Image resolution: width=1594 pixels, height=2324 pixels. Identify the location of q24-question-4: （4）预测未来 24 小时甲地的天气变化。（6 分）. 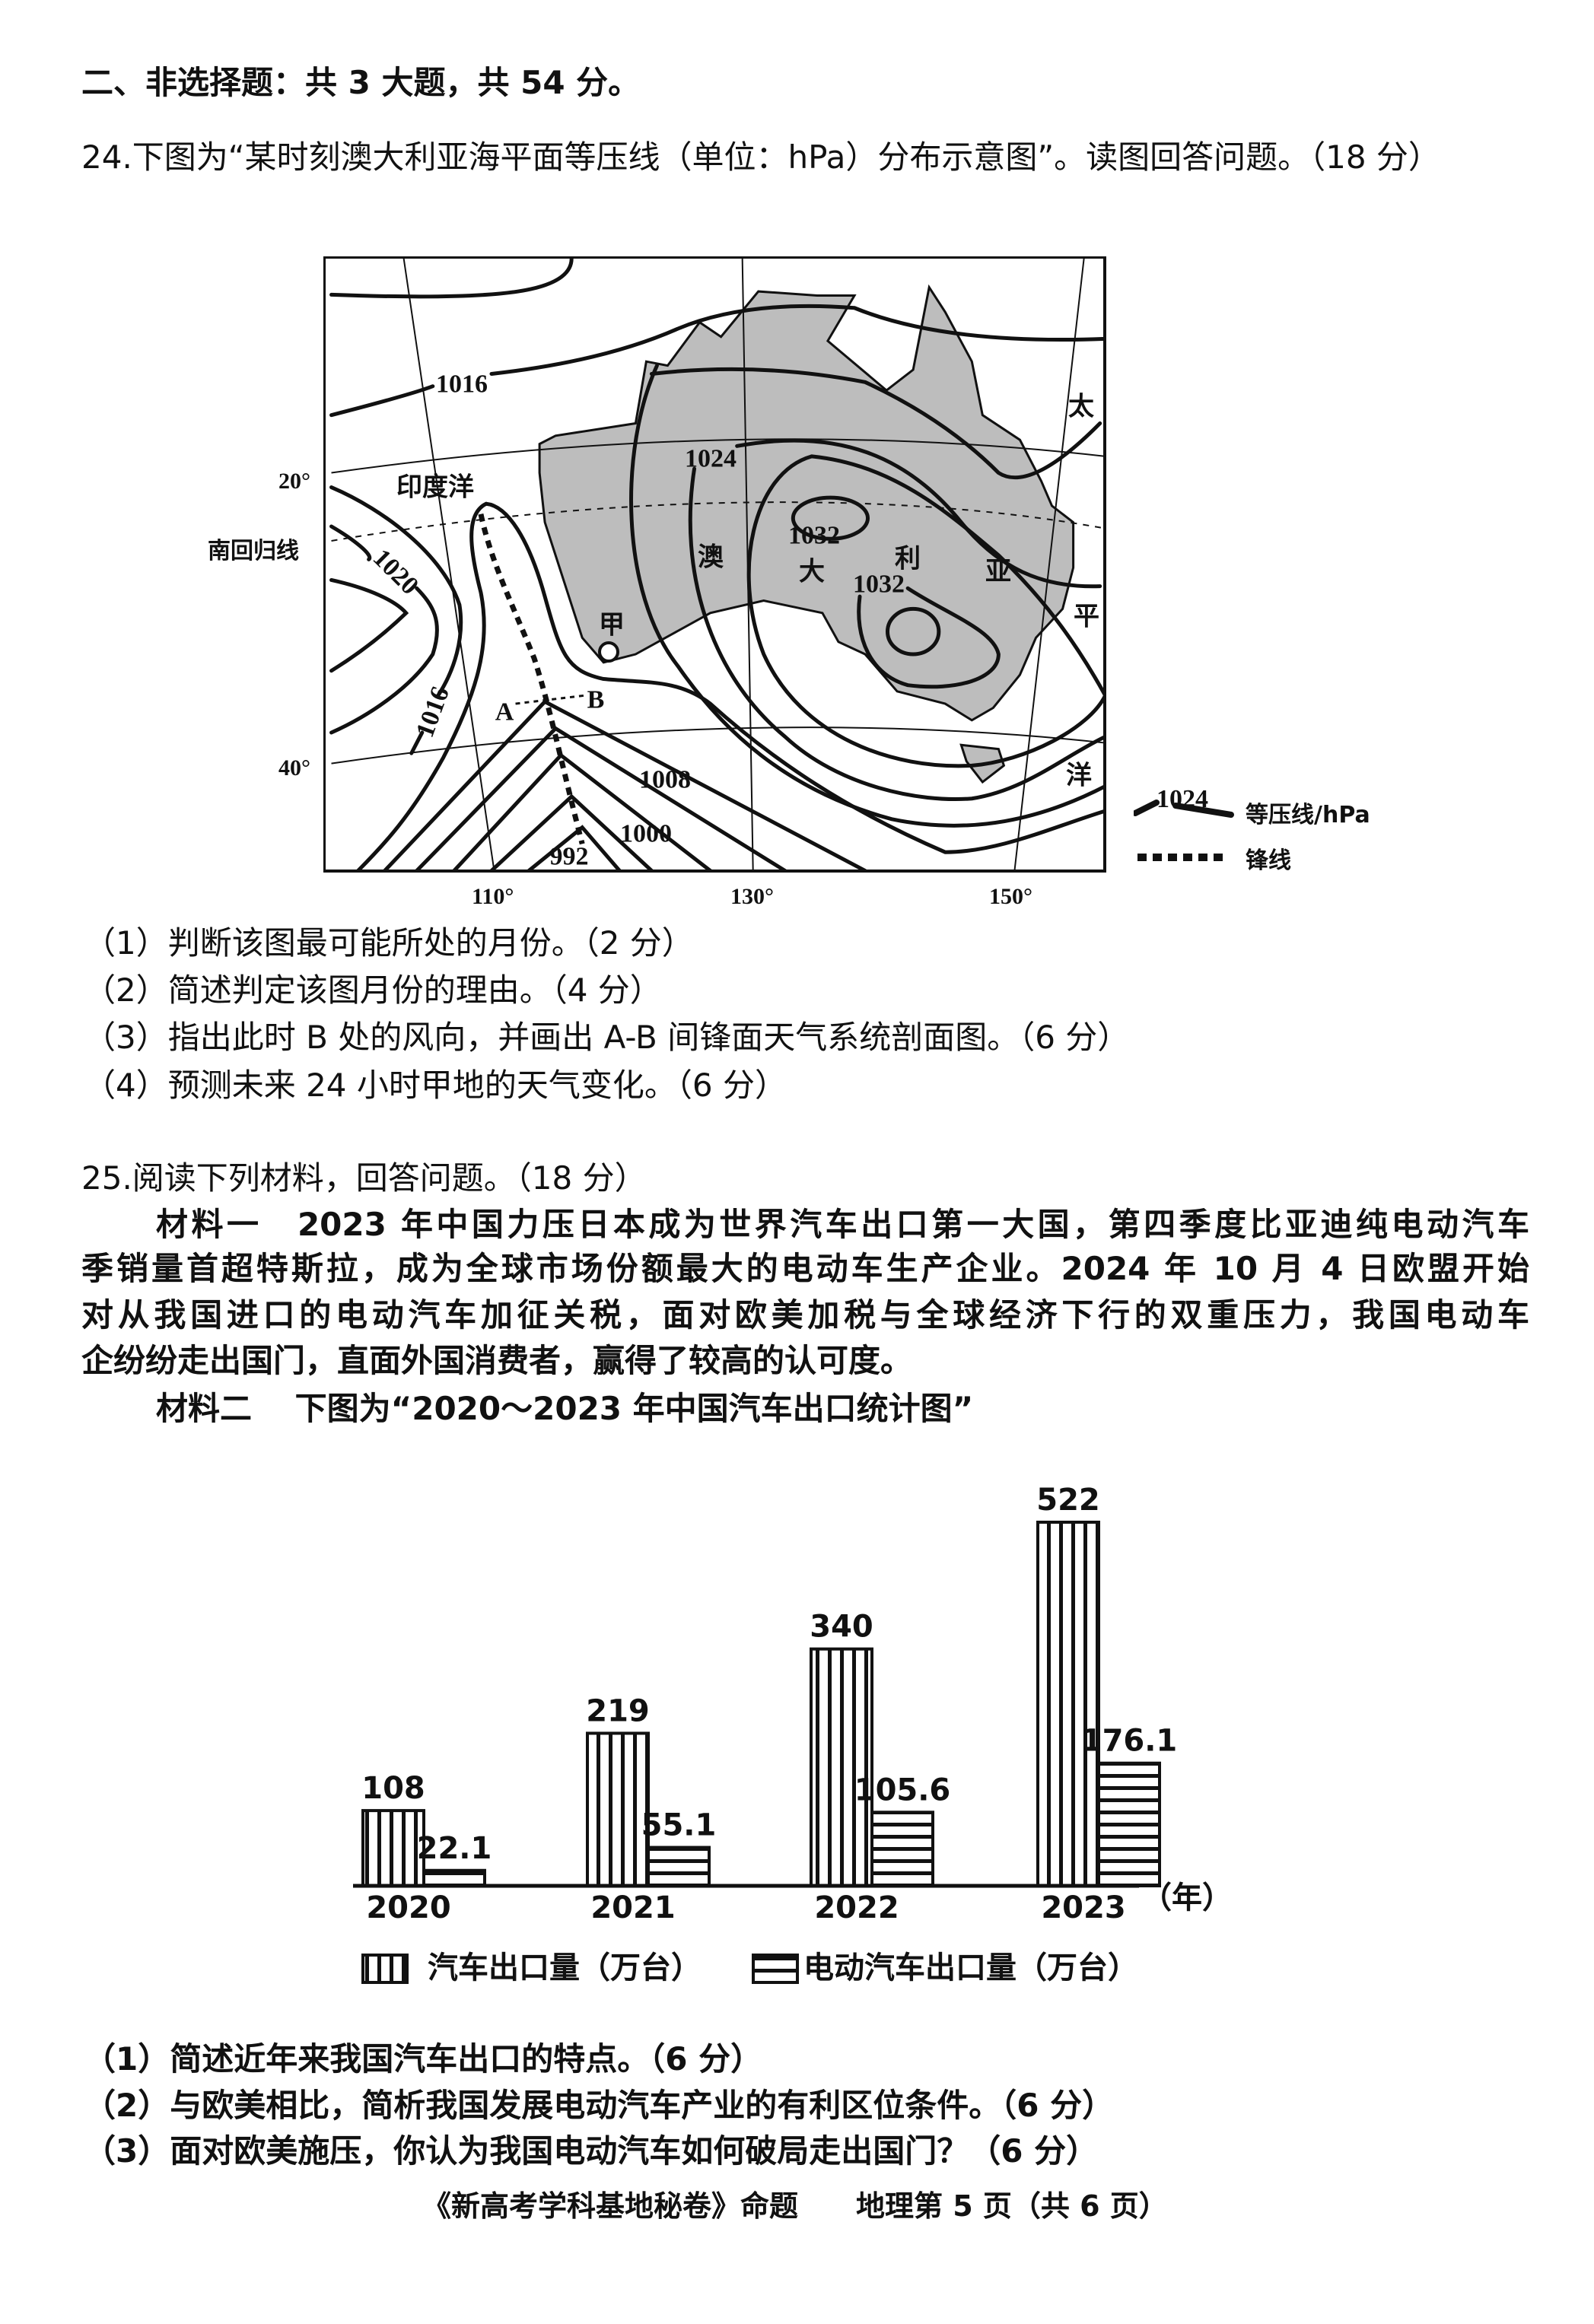
(436, 1085).